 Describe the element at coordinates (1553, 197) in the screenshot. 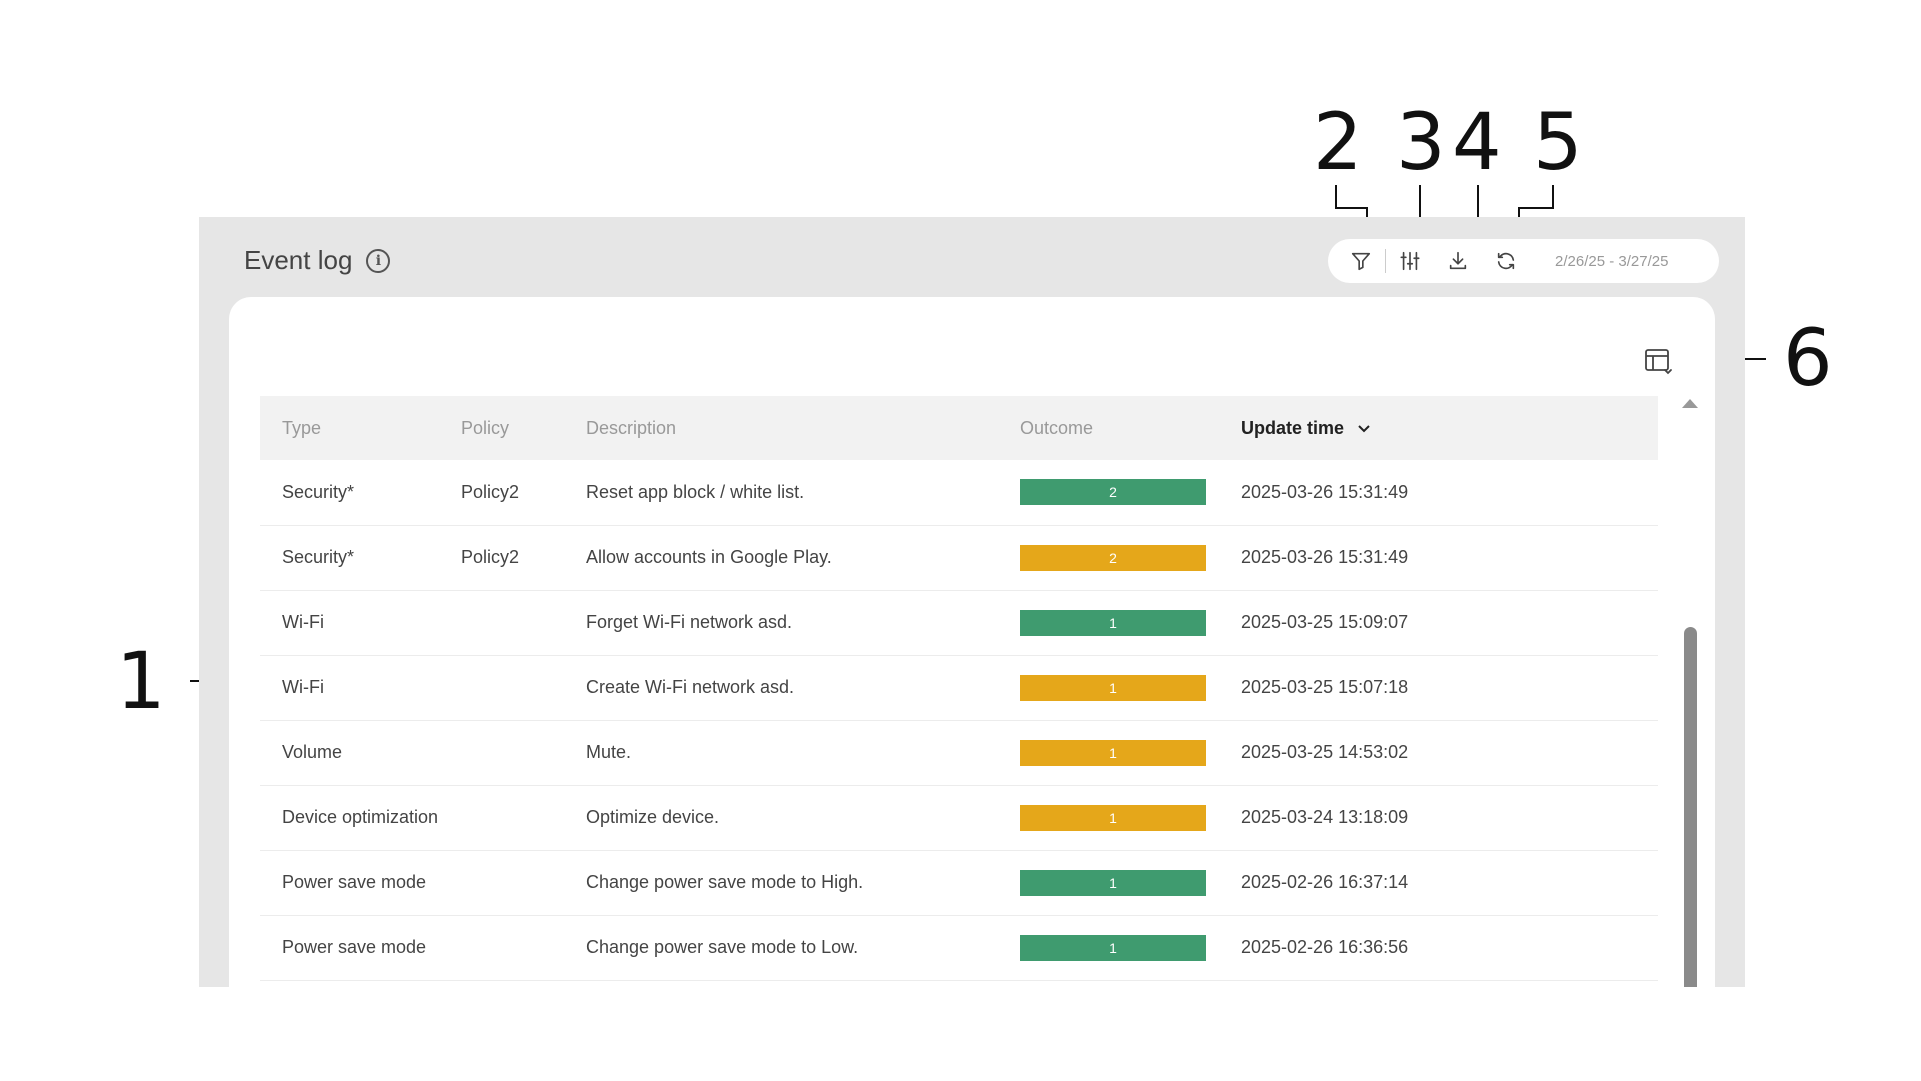

I see `callout-5-line` at that location.